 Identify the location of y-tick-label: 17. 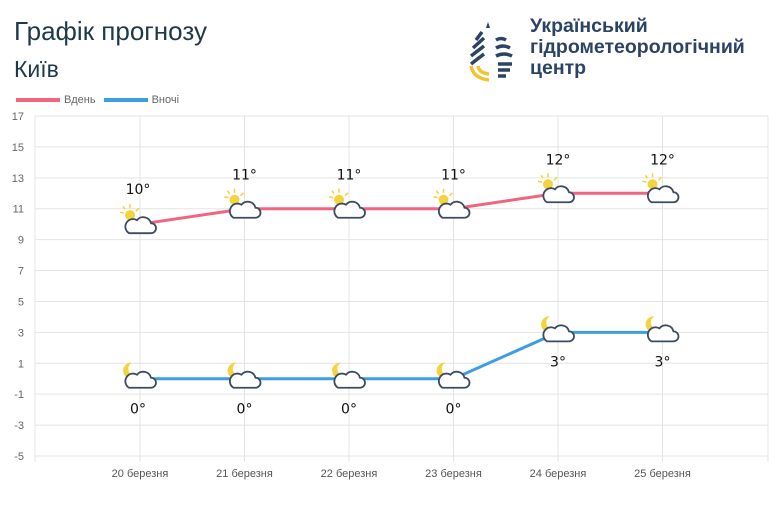
(18, 117).